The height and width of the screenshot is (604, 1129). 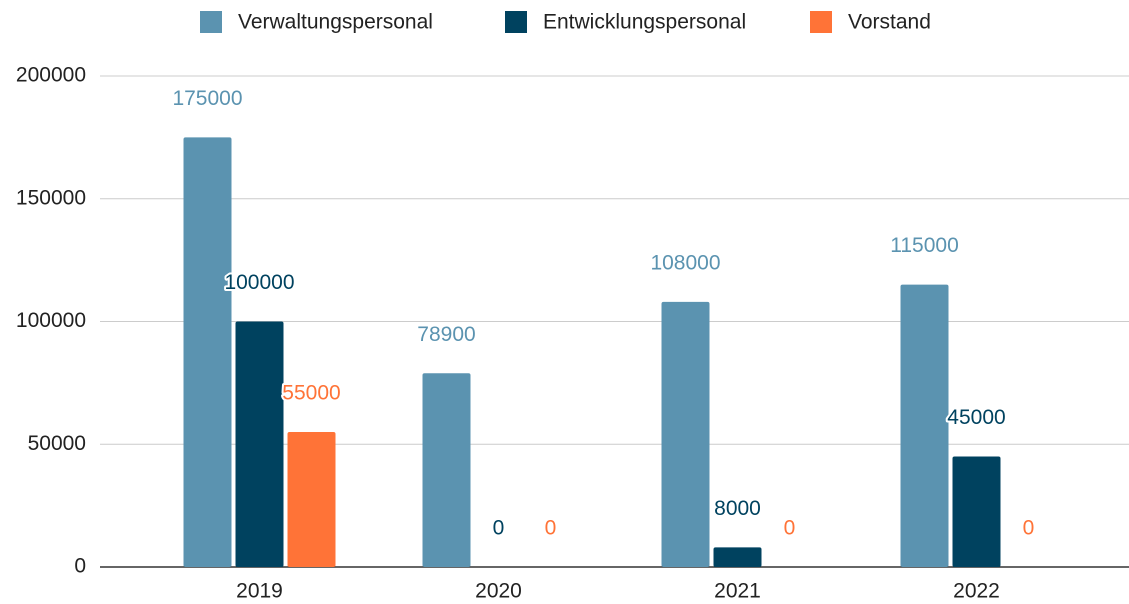 I want to click on legend-label: Verwaltungspersonal, so click(x=335, y=22).